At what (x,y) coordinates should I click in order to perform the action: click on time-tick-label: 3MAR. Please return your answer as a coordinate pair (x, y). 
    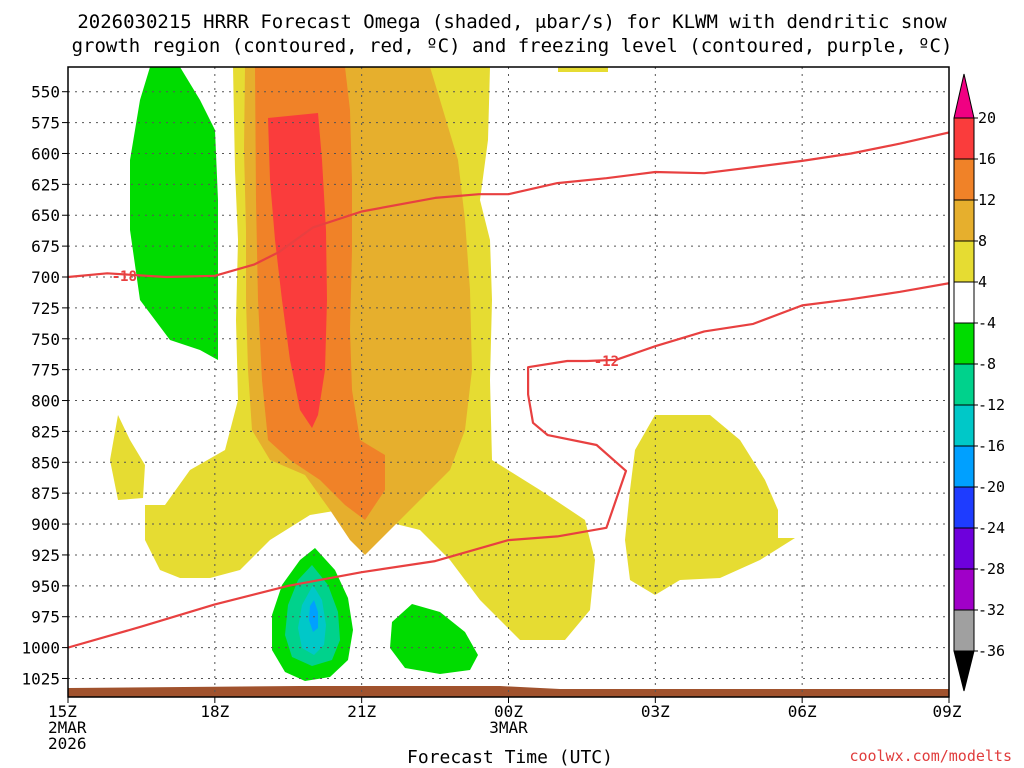
    Looking at the image, I should click on (508, 727).